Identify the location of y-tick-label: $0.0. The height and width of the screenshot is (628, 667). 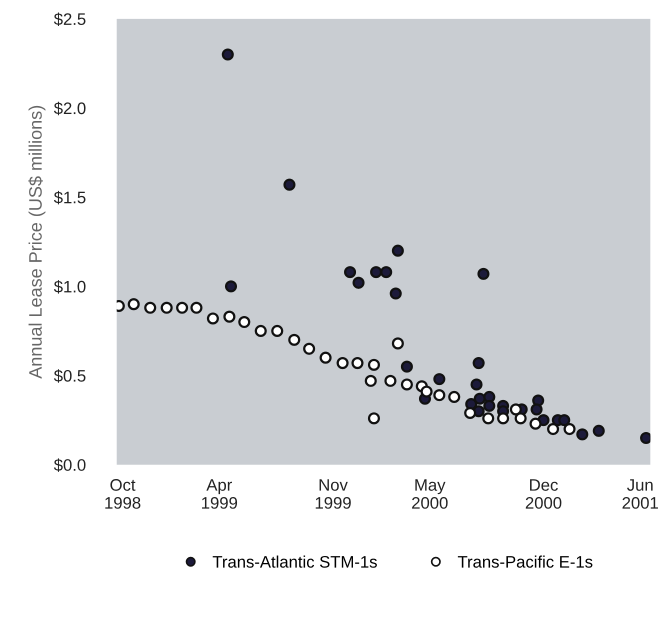
(70, 465).